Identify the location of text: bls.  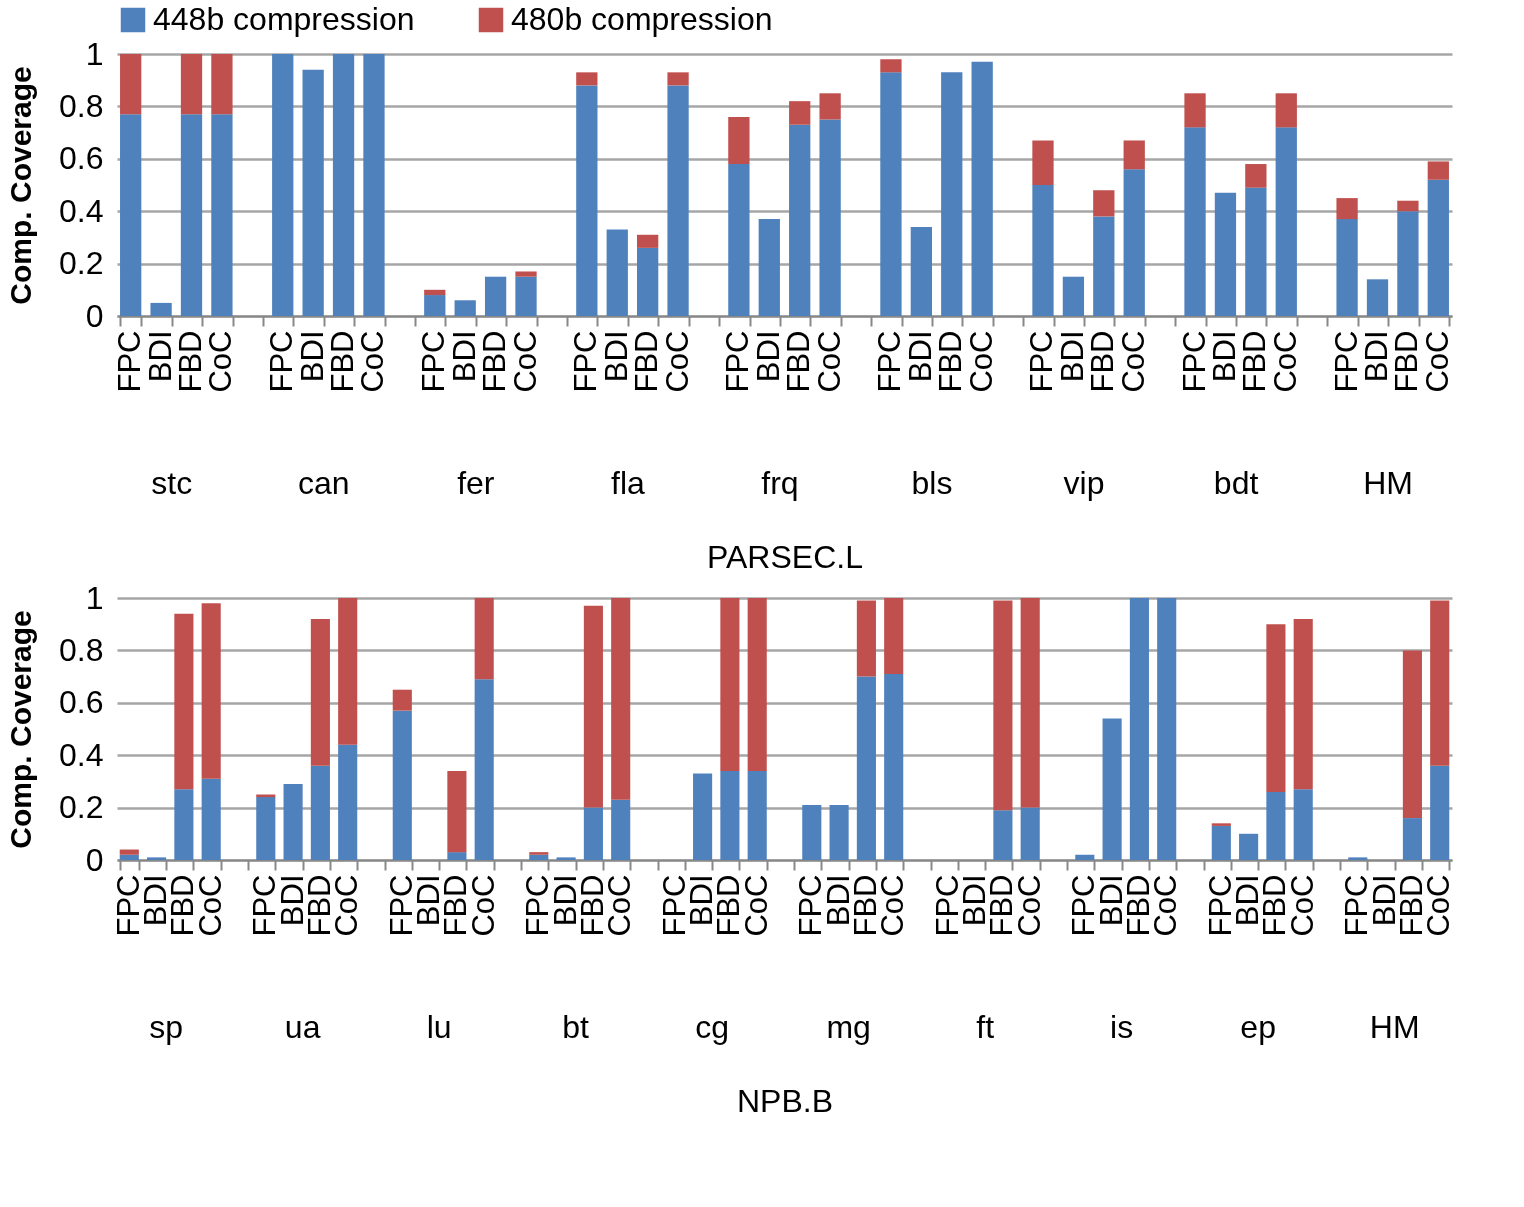
(932, 483).